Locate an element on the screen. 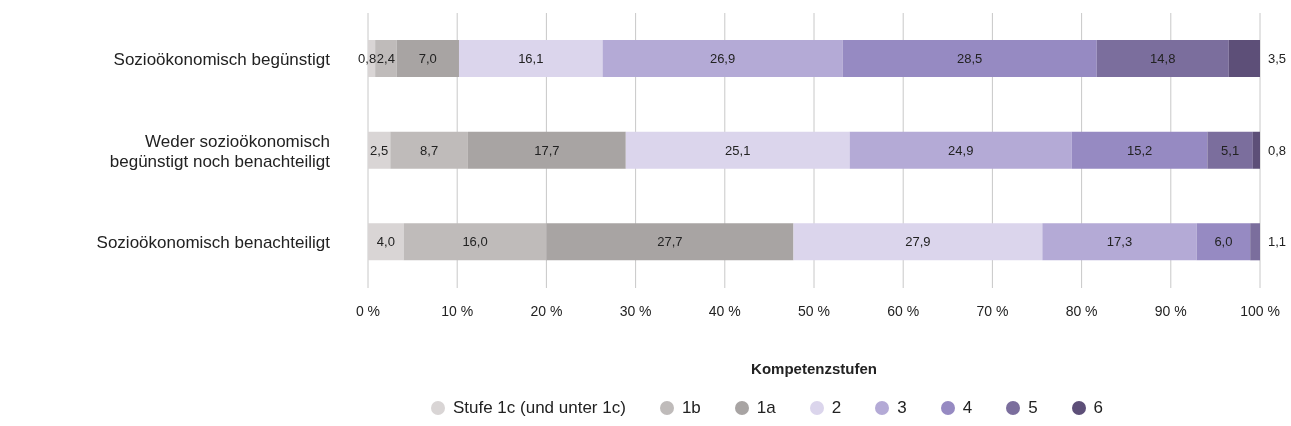 Image resolution: width=1291 pixels, height=426 pixels. legend-label: 3 is located at coordinates (901, 408).